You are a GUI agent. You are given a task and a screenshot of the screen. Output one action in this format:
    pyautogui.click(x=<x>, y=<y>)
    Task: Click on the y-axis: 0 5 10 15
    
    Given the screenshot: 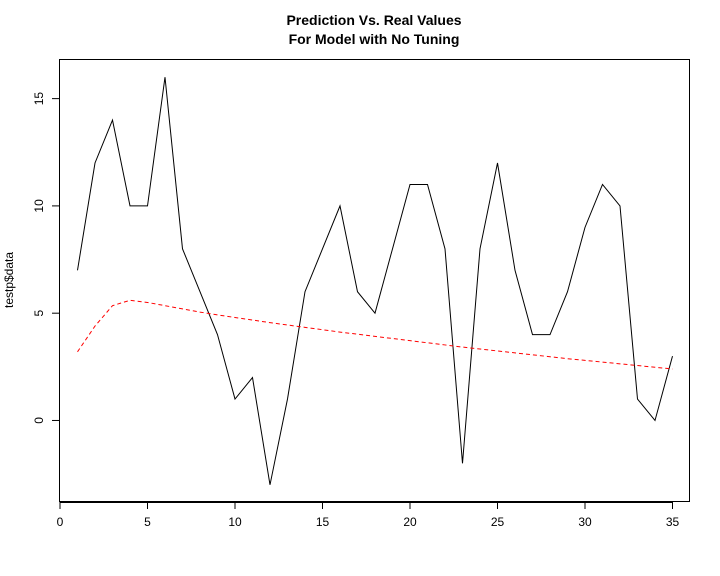 What is the action you would take?
    pyautogui.click(x=46, y=258)
    